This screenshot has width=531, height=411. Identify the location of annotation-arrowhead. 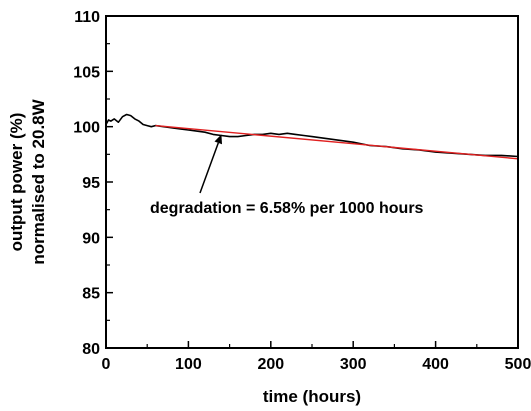
(218, 139).